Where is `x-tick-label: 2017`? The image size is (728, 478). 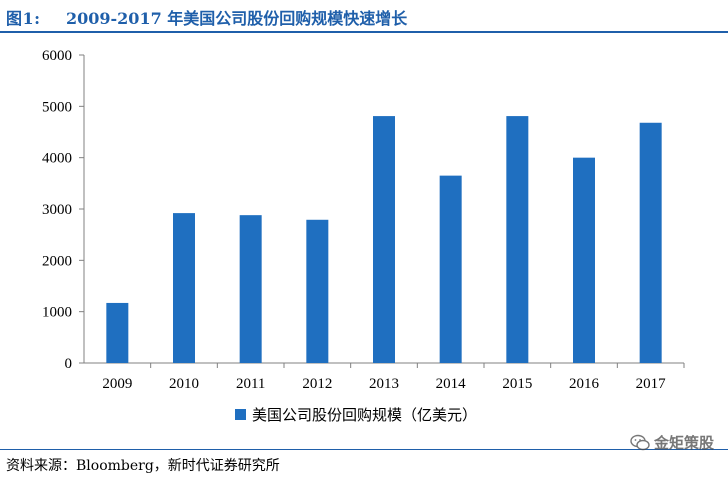
x-tick-label: 2017 is located at coordinates (651, 384).